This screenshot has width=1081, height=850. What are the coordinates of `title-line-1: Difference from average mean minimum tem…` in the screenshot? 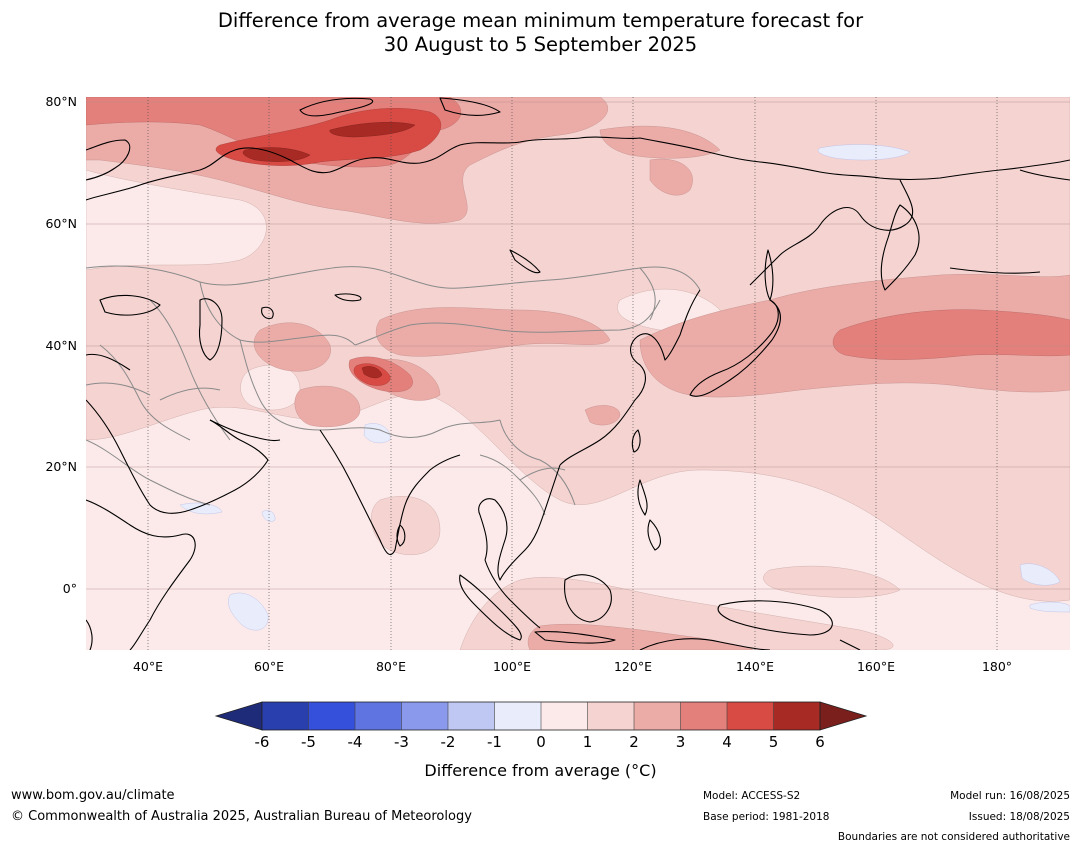 It's located at (540, 20).